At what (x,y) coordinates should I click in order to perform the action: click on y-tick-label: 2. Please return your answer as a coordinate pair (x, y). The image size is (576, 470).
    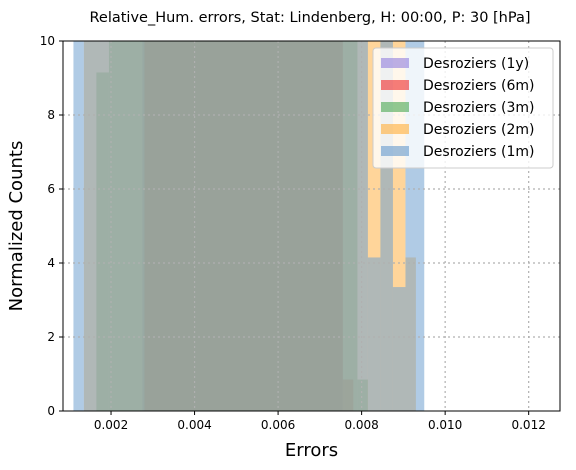
    Looking at the image, I should click on (51, 337).